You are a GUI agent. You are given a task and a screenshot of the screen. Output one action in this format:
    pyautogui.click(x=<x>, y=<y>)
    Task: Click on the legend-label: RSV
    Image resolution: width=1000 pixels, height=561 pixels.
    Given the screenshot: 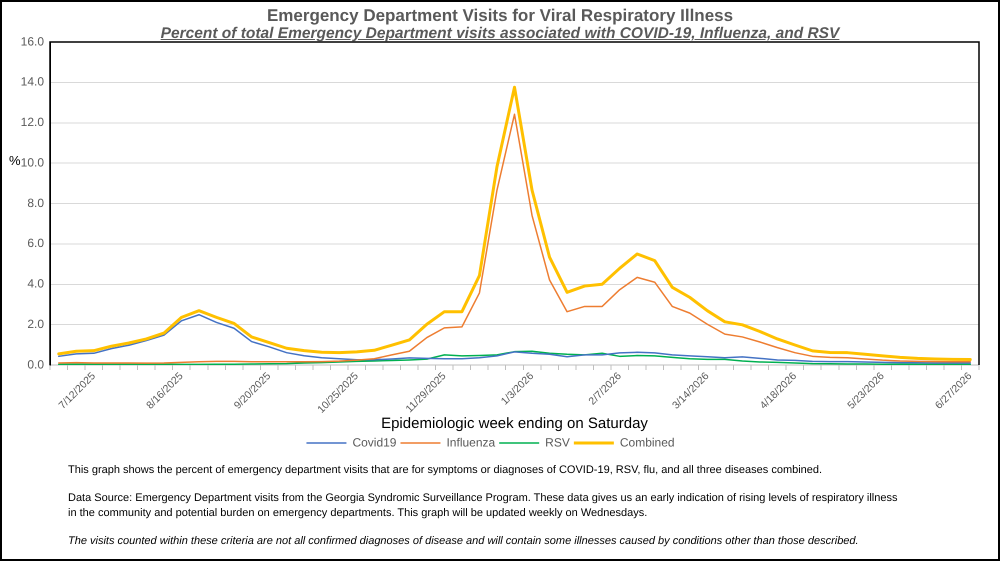 What is the action you would take?
    pyautogui.click(x=557, y=442)
    